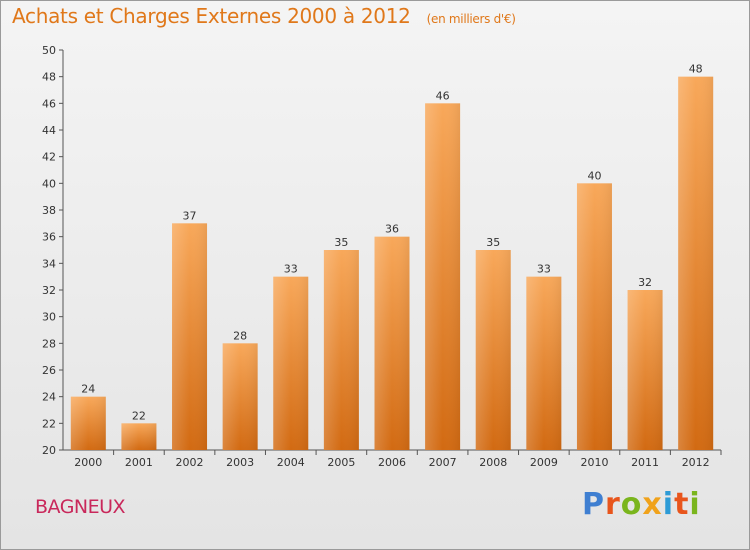 The width and height of the screenshot is (750, 550). I want to click on y-tick-label: 48, so click(49, 77).